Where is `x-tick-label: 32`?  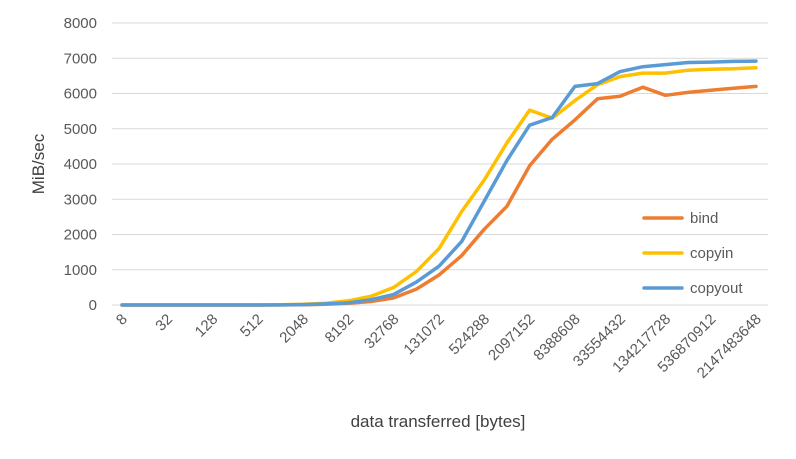 x-tick-label: 32 is located at coordinates (164, 323).